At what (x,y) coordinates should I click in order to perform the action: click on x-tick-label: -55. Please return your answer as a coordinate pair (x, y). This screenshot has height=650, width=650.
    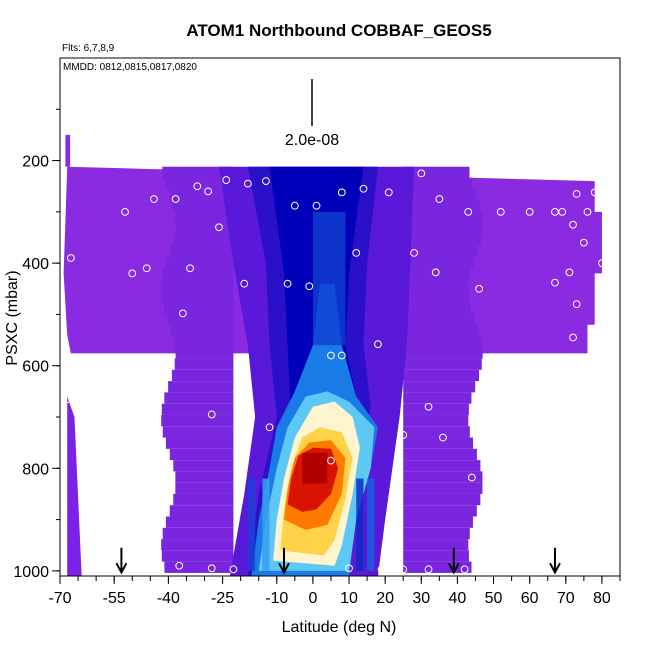
    Looking at the image, I should click on (114, 598).